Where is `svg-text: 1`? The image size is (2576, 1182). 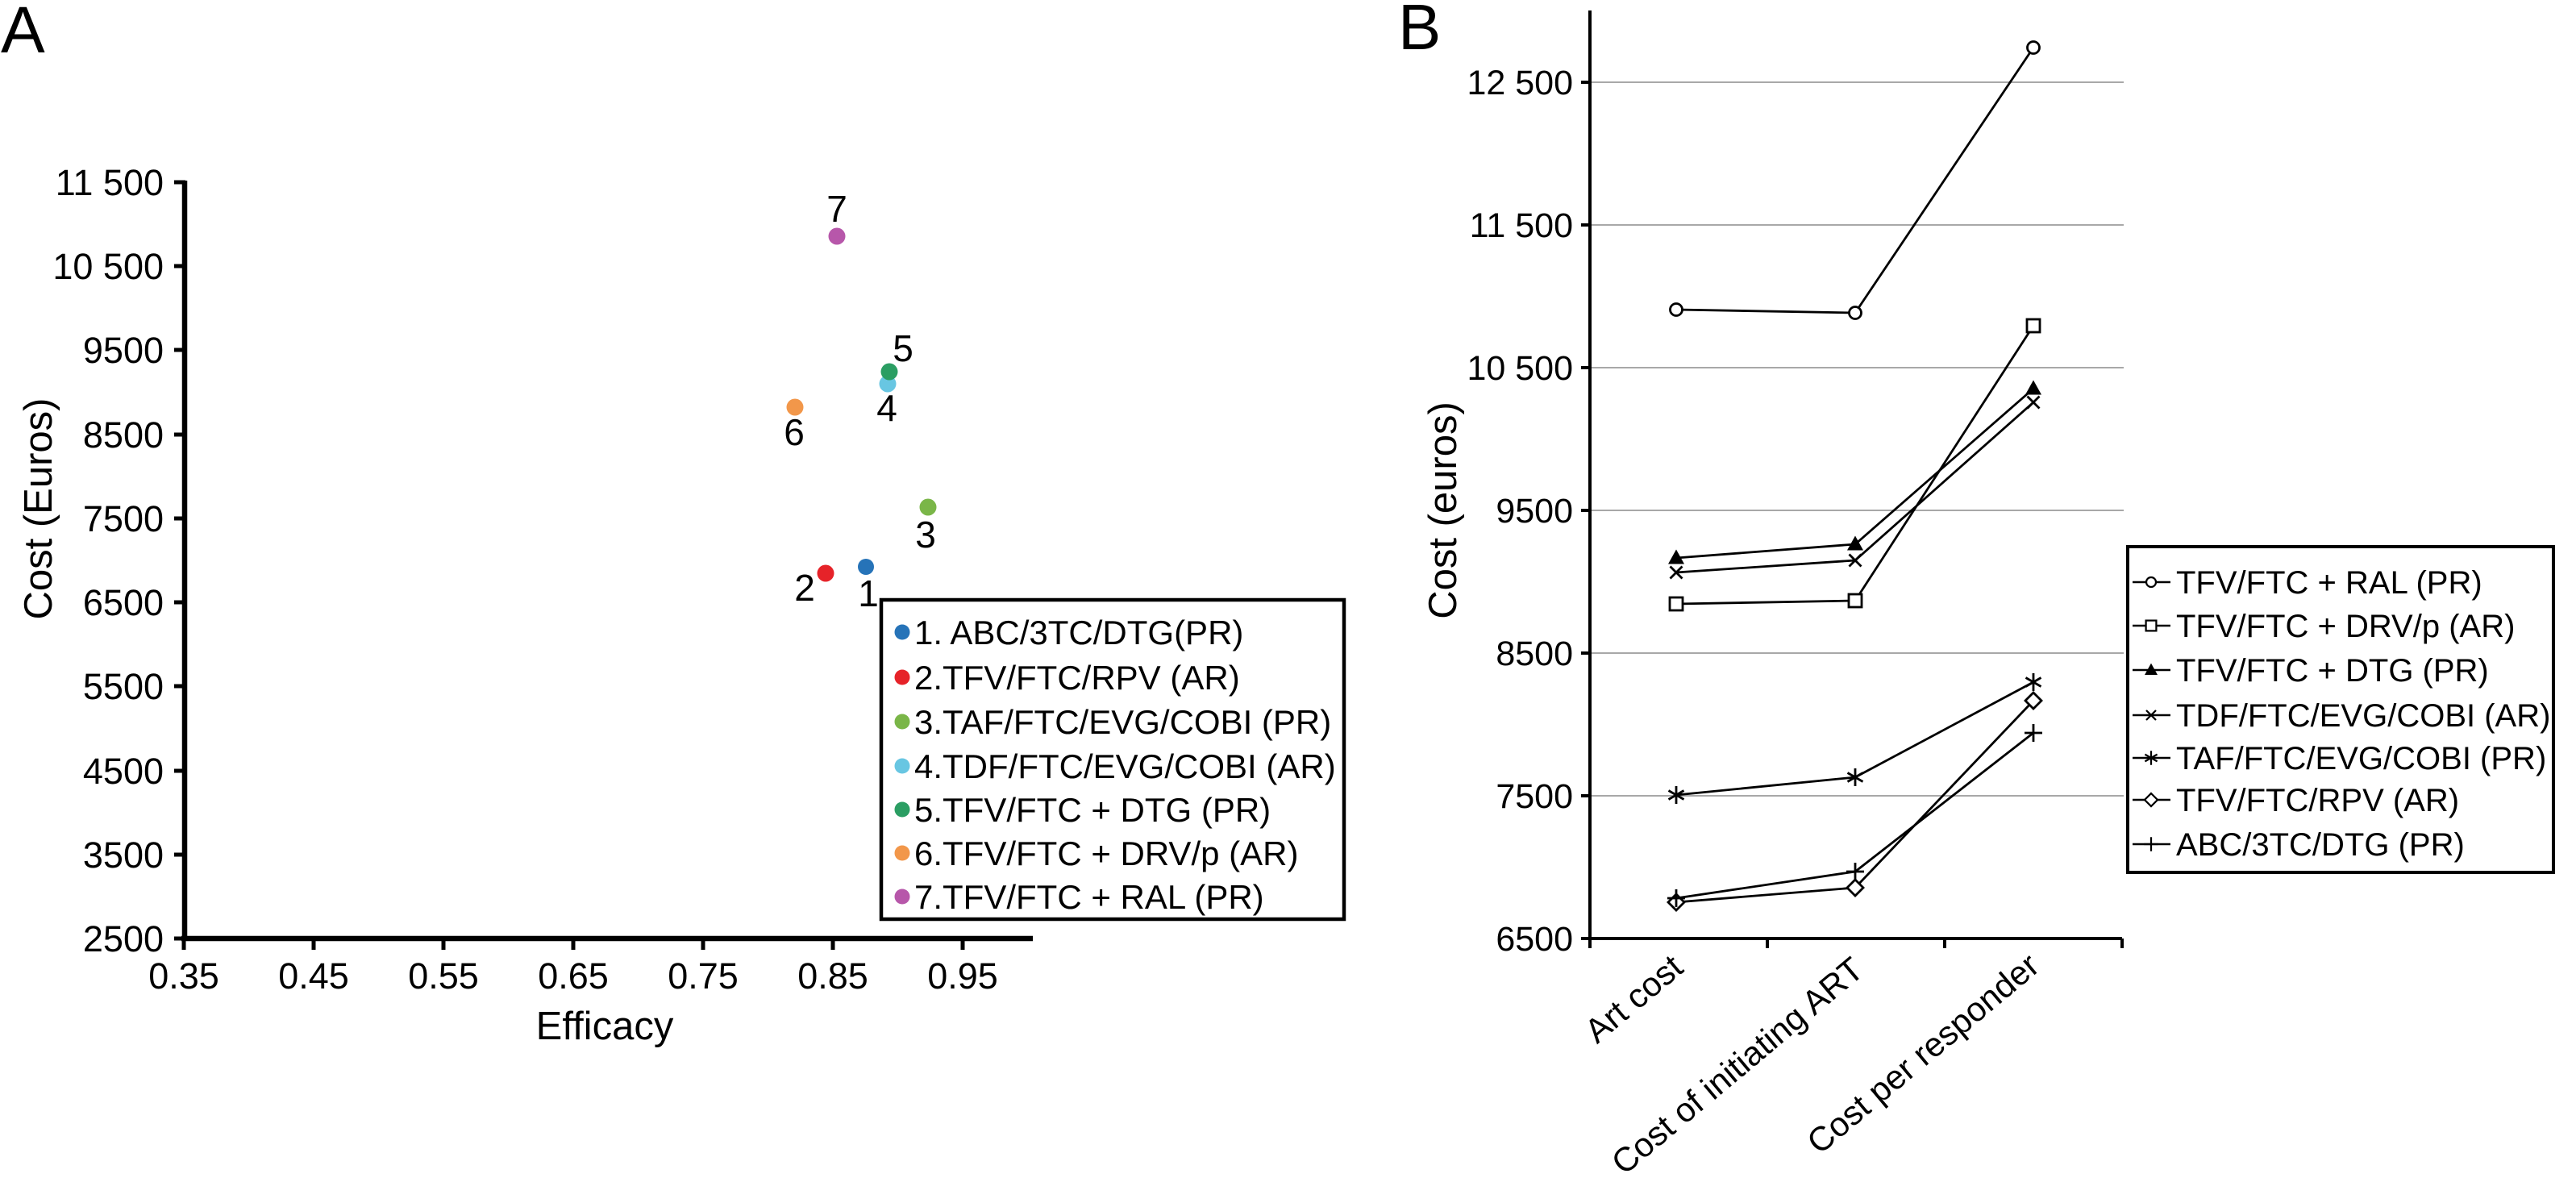
svg-text: 1 is located at coordinates (869, 593).